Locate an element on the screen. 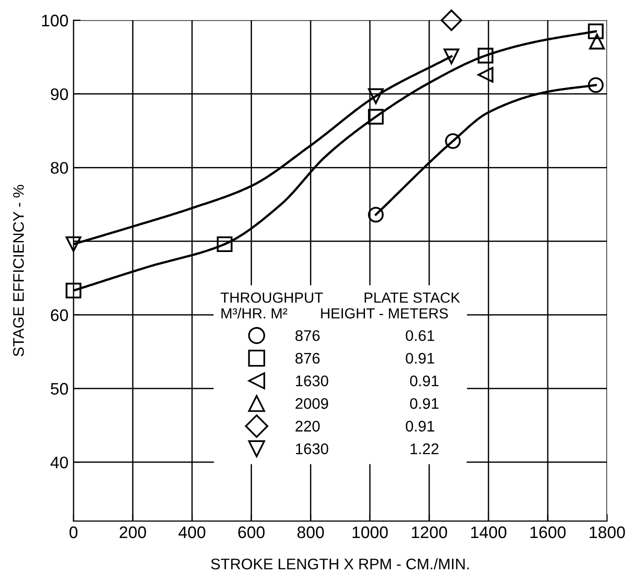 The height and width of the screenshot is (579, 639). legend-label: 1630 1.22 is located at coordinates (367, 448).